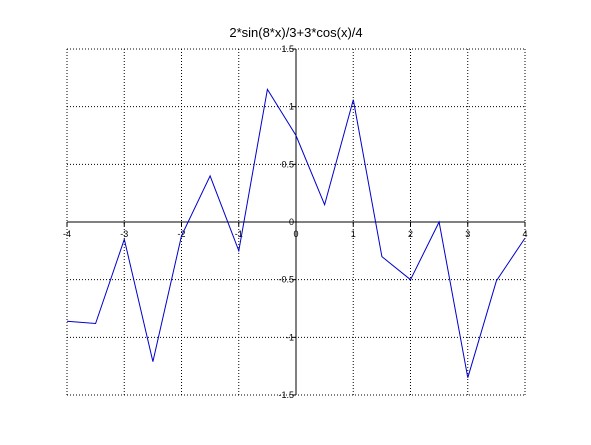 The height and width of the screenshot is (445, 591). What do you see at coordinates (291, 107) in the screenshot?
I see `y-tick-label: 1` at bounding box center [291, 107].